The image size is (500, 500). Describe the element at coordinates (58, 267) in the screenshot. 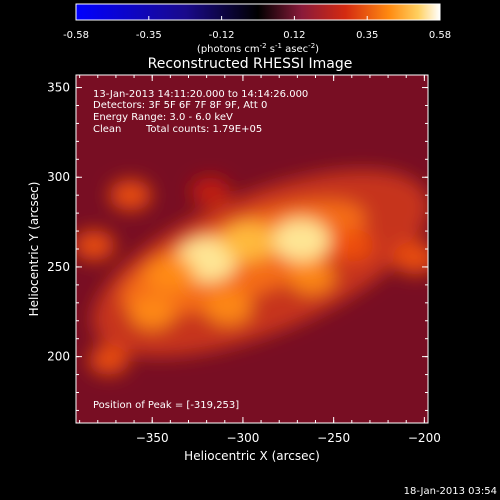

I see `y-tick-label: 250` at that location.